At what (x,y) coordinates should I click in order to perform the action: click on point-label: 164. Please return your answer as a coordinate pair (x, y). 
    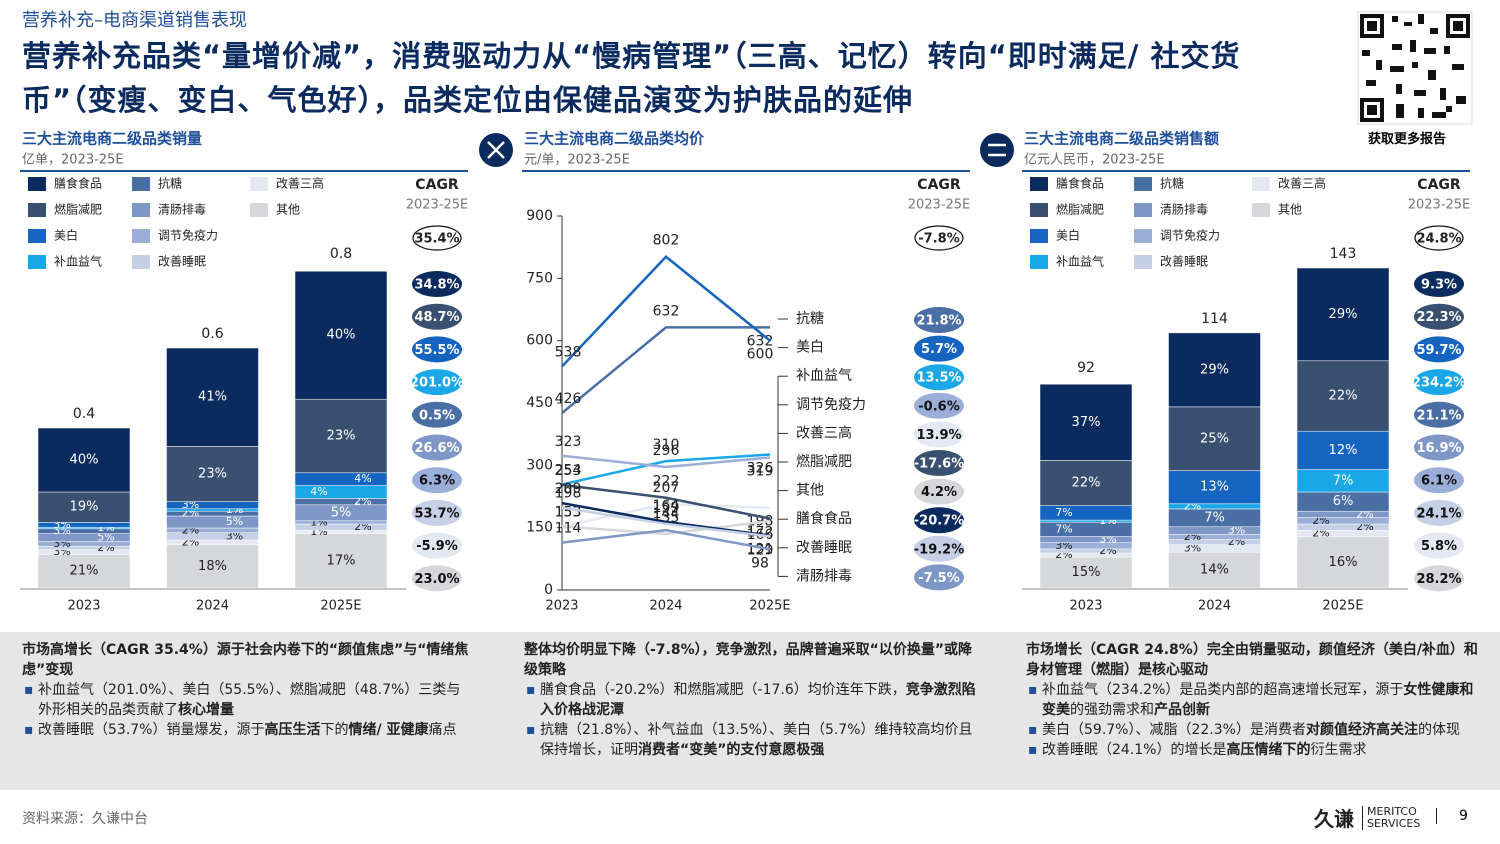
    Looking at the image, I should click on (666, 506).